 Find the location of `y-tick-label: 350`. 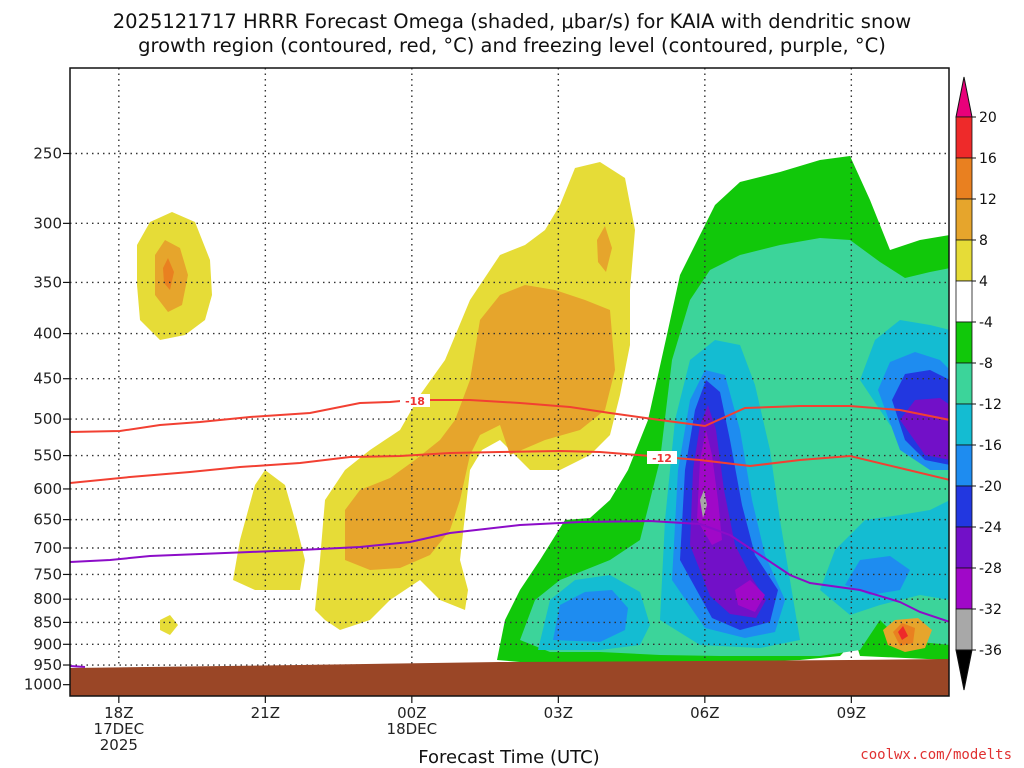

y-tick-label: 350 is located at coordinates (47, 282).